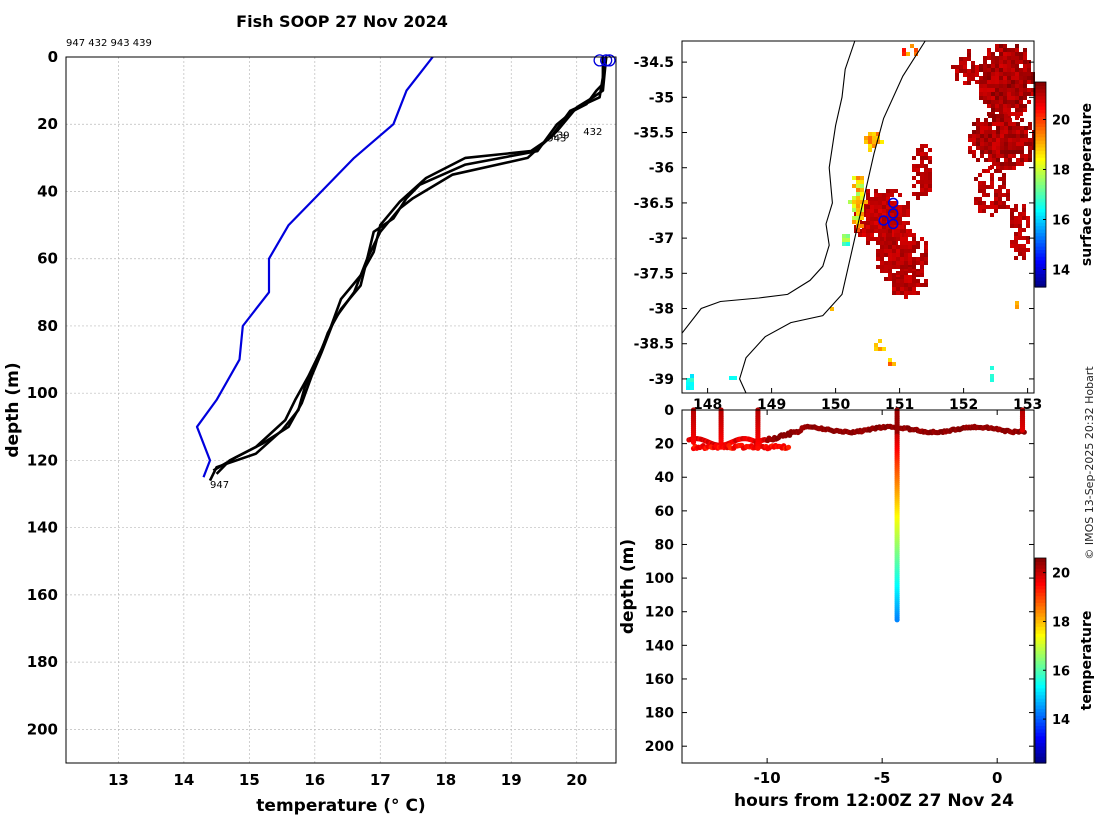 This screenshot has height=824, width=1100. Describe the element at coordinates (576, 780) in the screenshot. I see `profile-x-tick-label: 20` at that location.